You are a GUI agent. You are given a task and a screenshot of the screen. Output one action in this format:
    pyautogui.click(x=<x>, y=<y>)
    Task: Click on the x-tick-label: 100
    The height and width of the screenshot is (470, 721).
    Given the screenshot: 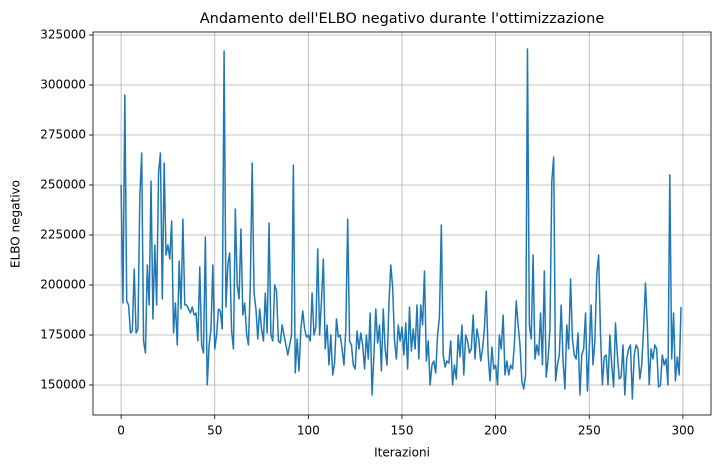 What is the action you would take?
    pyautogui.click(x=308, y=431)
    